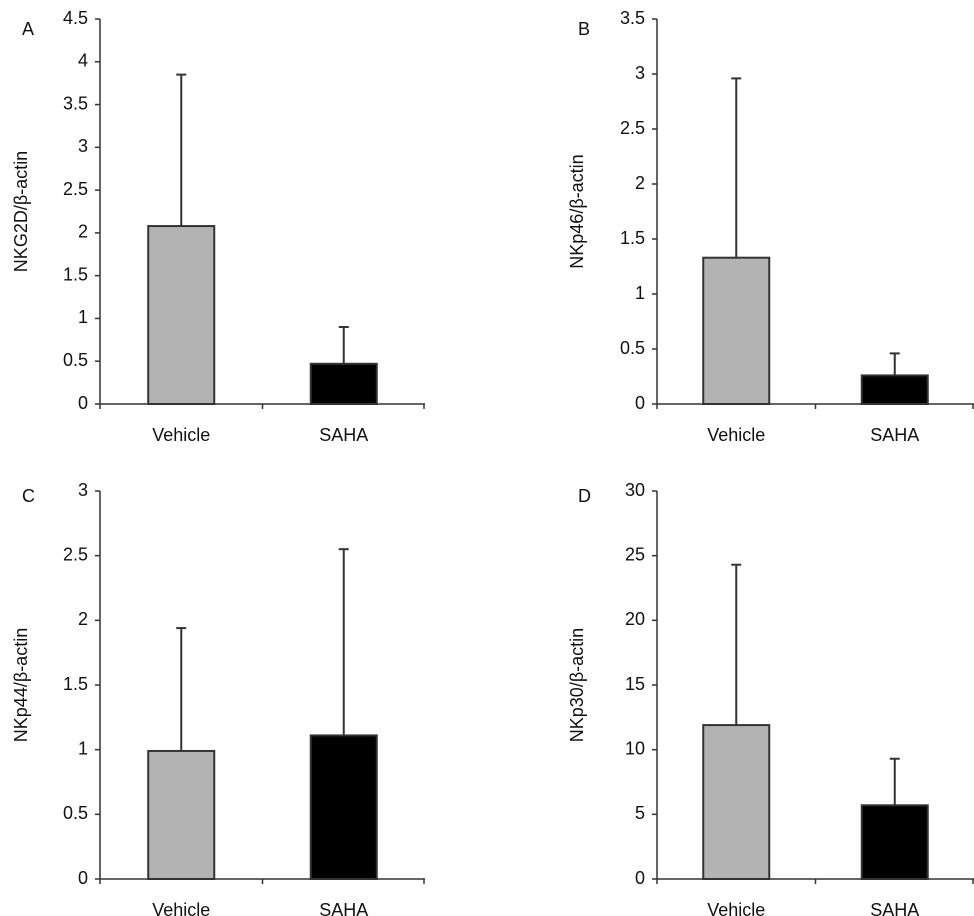 The height and width of the screenshot is (916, 974). What do you see at coordinates (75, 18) in the screenshot?
I see `y-tick-label: 4.5` at bounding box center [75, 18].